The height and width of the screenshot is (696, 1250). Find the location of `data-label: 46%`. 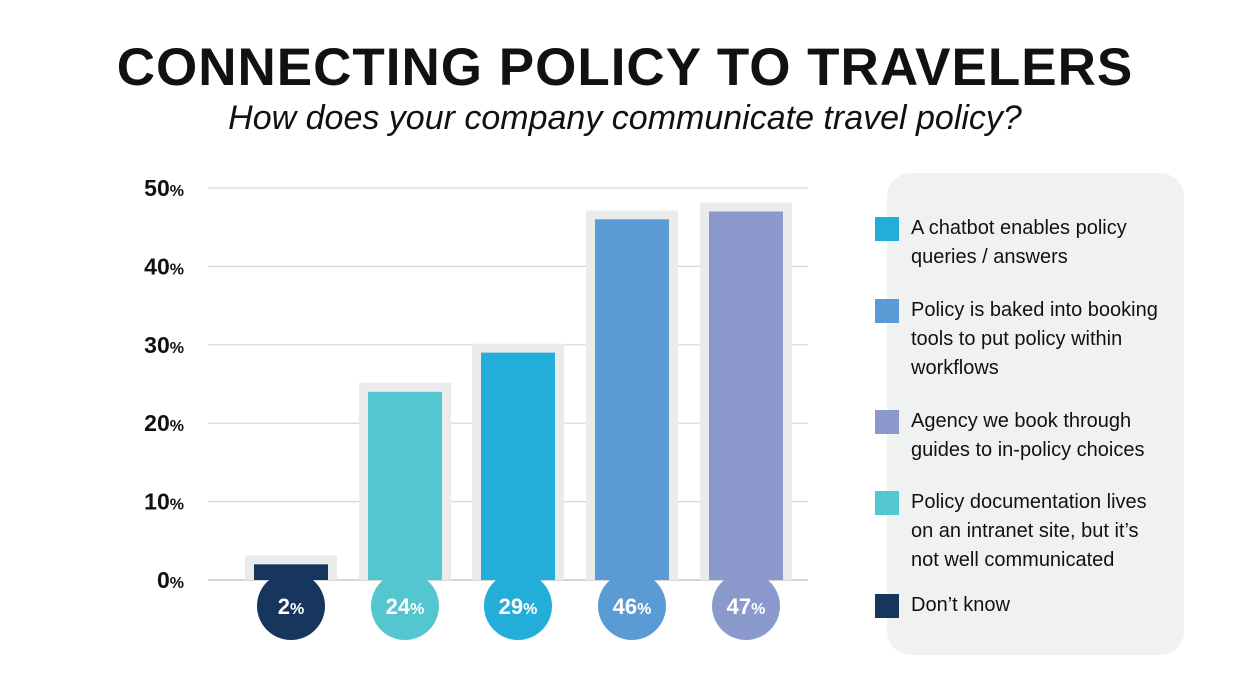

data-label: 46% is located at coordinates (632, 606).